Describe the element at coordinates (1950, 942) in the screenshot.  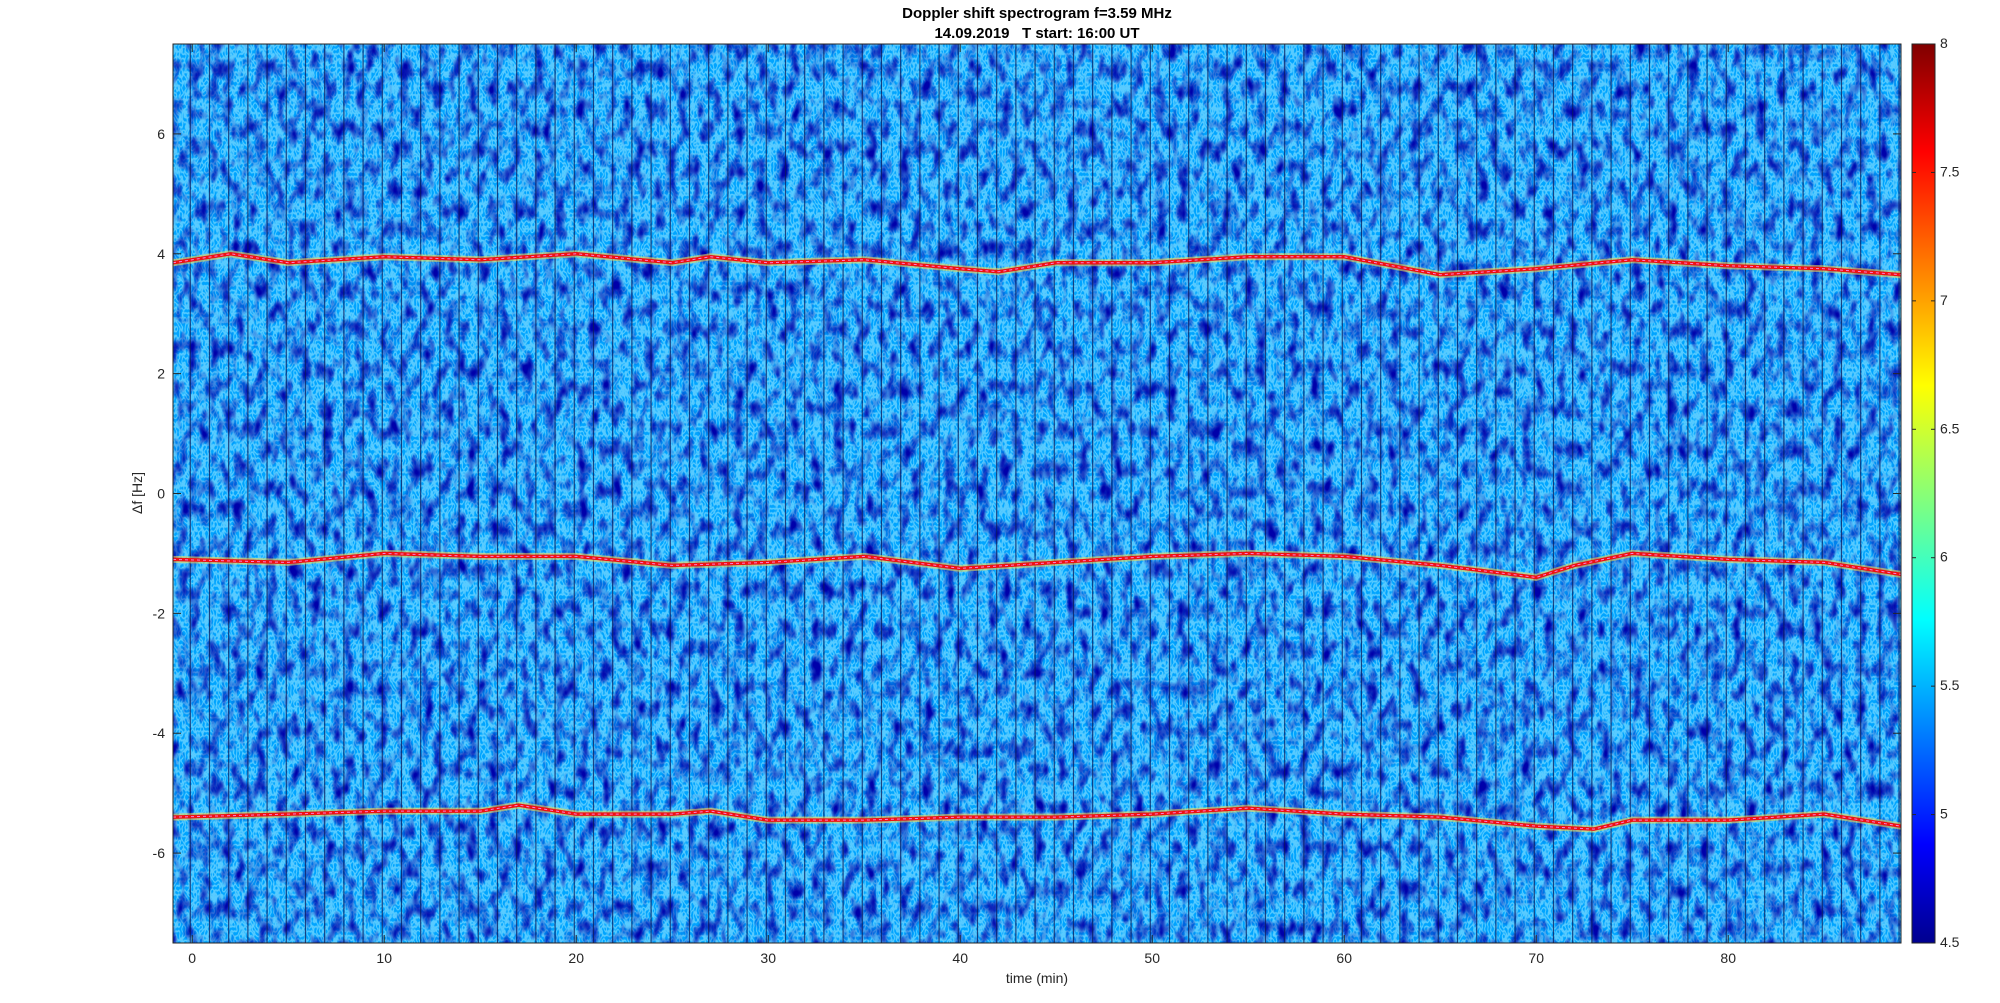
I see `colorbar-tick-label: 4.5` at that location.